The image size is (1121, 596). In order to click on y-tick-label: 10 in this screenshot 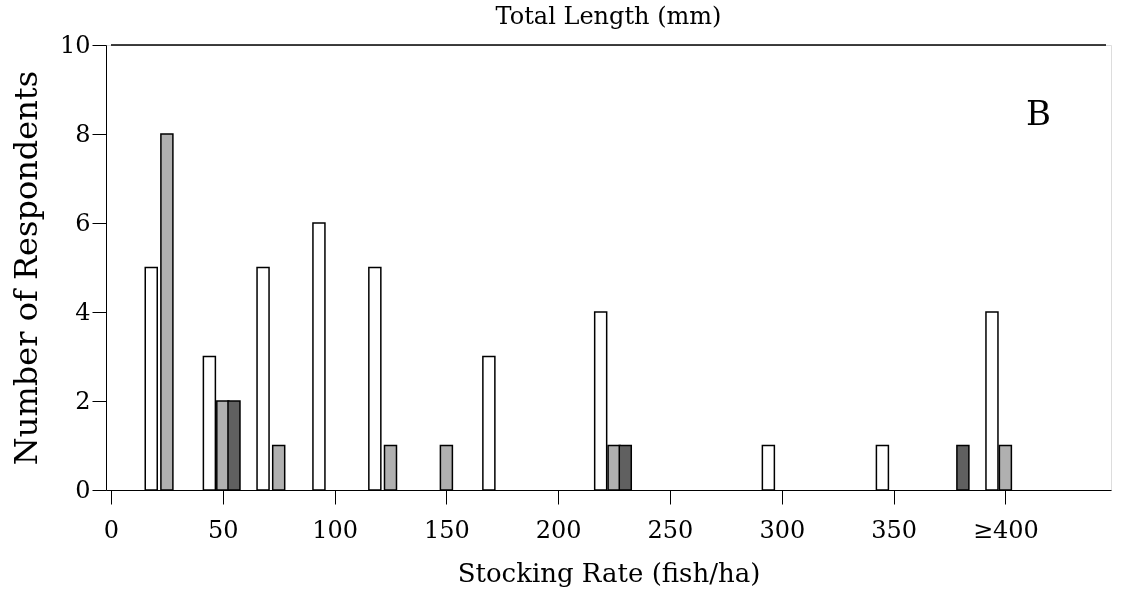, I will do `click(75, 44)`.